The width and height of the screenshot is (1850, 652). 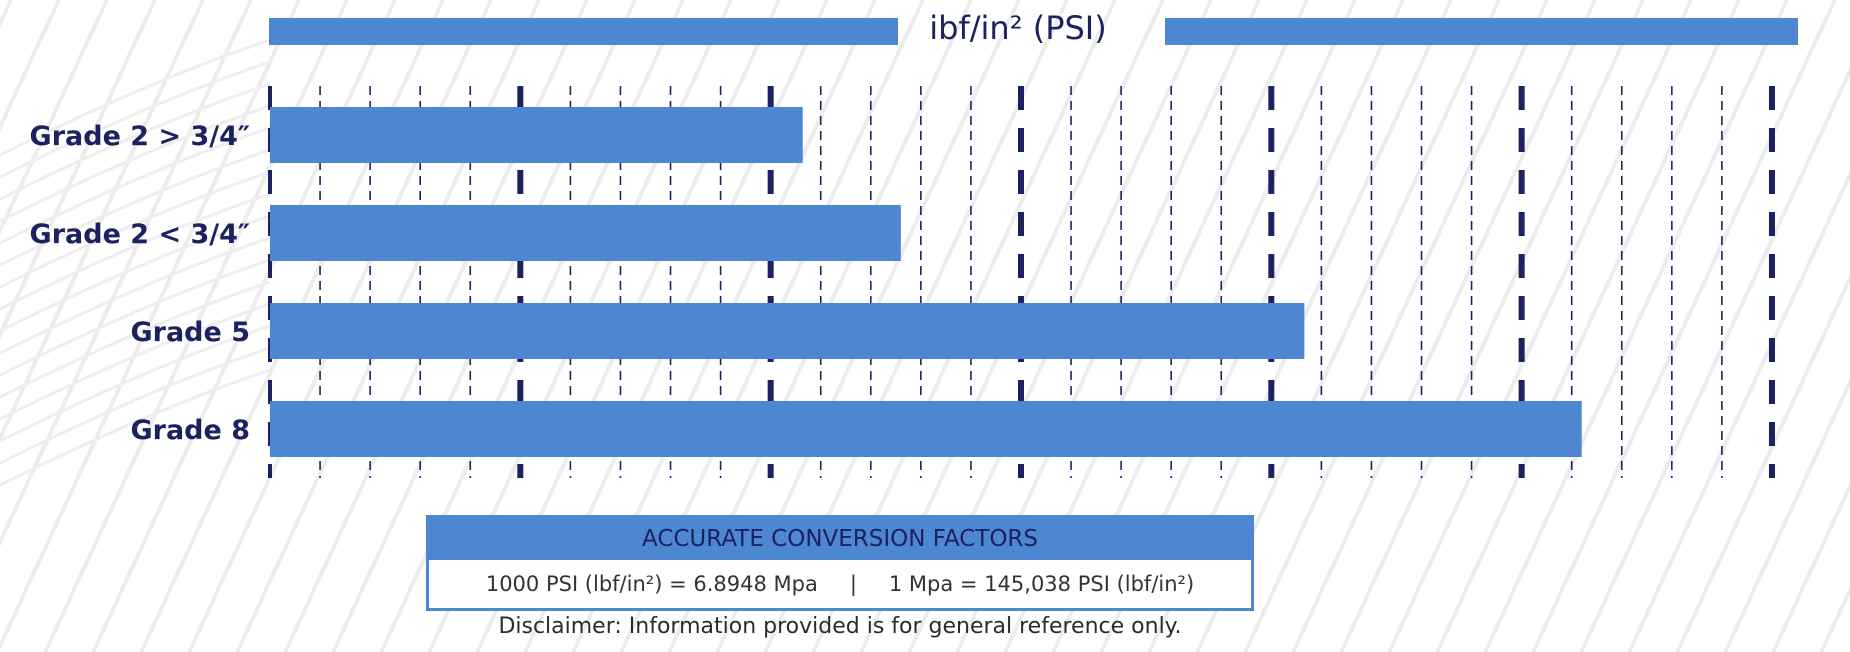 What do you see at coordinates (1481, 31) in the screenshot?
I see `title-bar-right` at bounding box center [1481, 31].